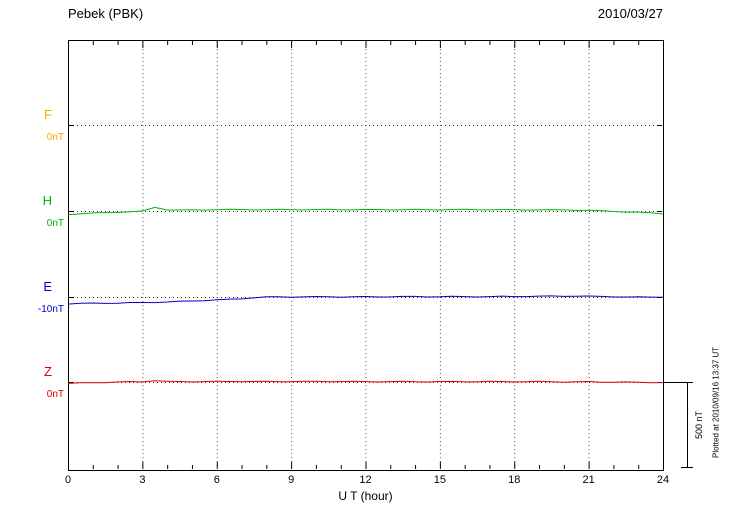 Image resolution: width=730 pixels, height=520 pixels. What do you see at coordinates (55, 137) in the screenshot?
I see `channel-baseline-f: 0nT` at bounding box center [55, 137].